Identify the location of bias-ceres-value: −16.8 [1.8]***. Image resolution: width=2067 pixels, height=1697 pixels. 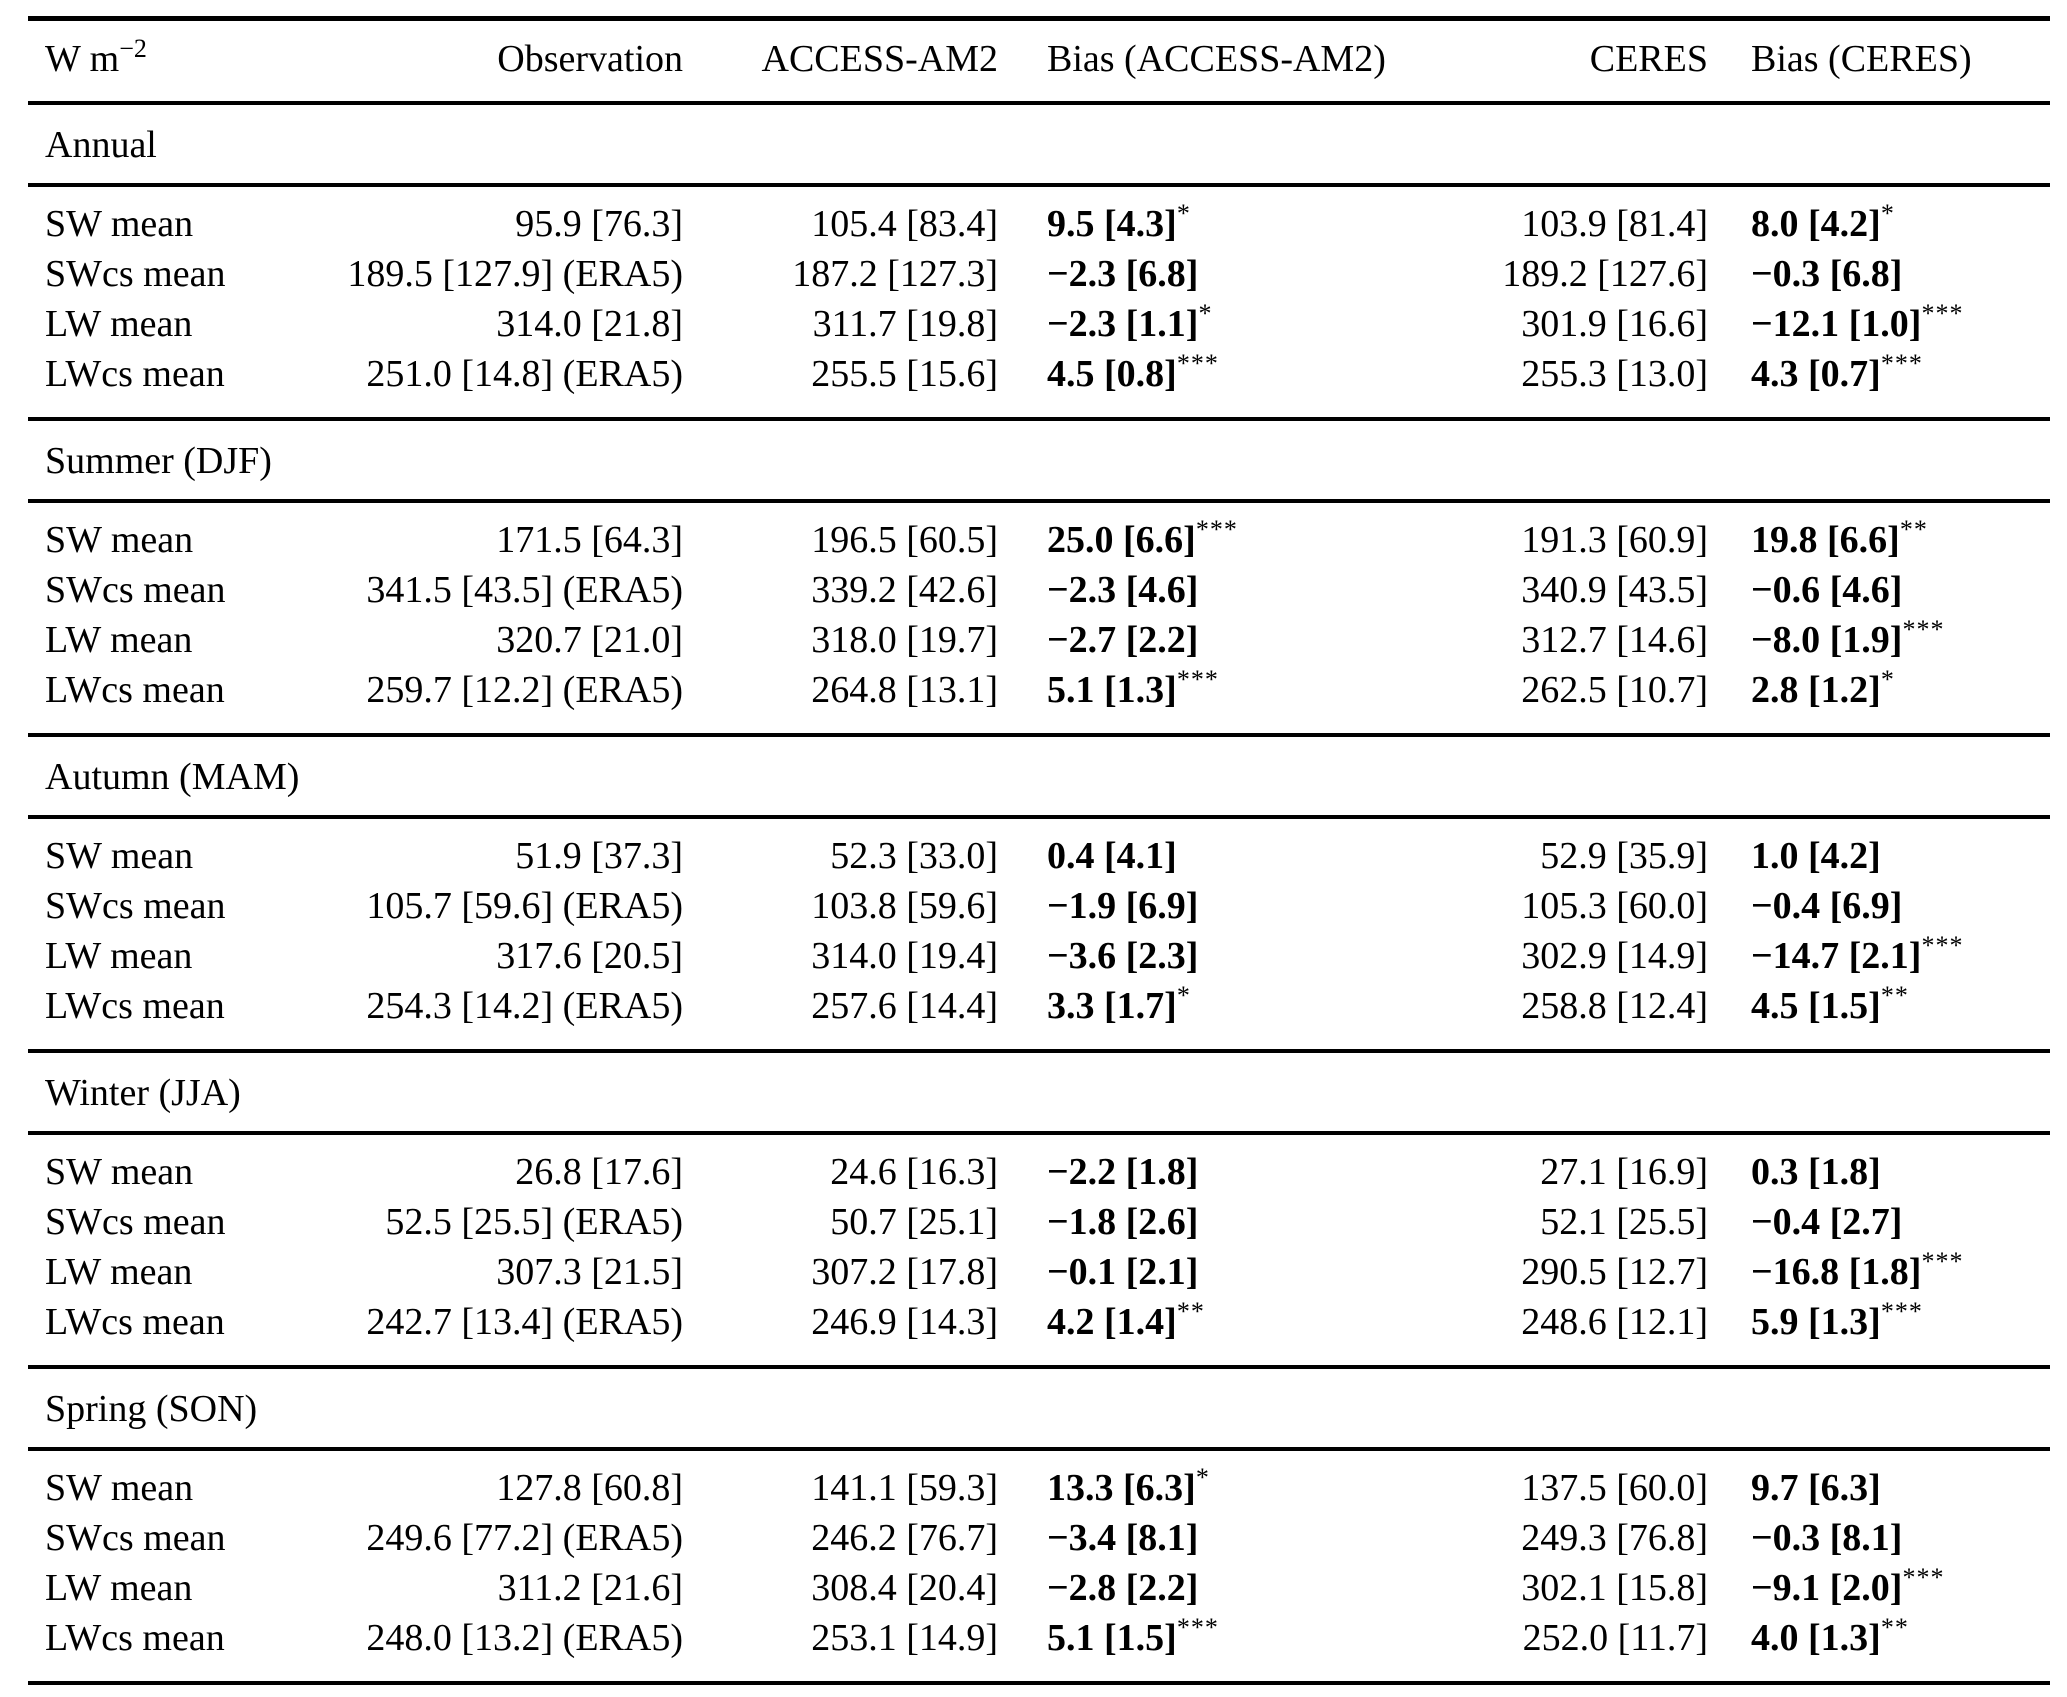
(1886, 1272).